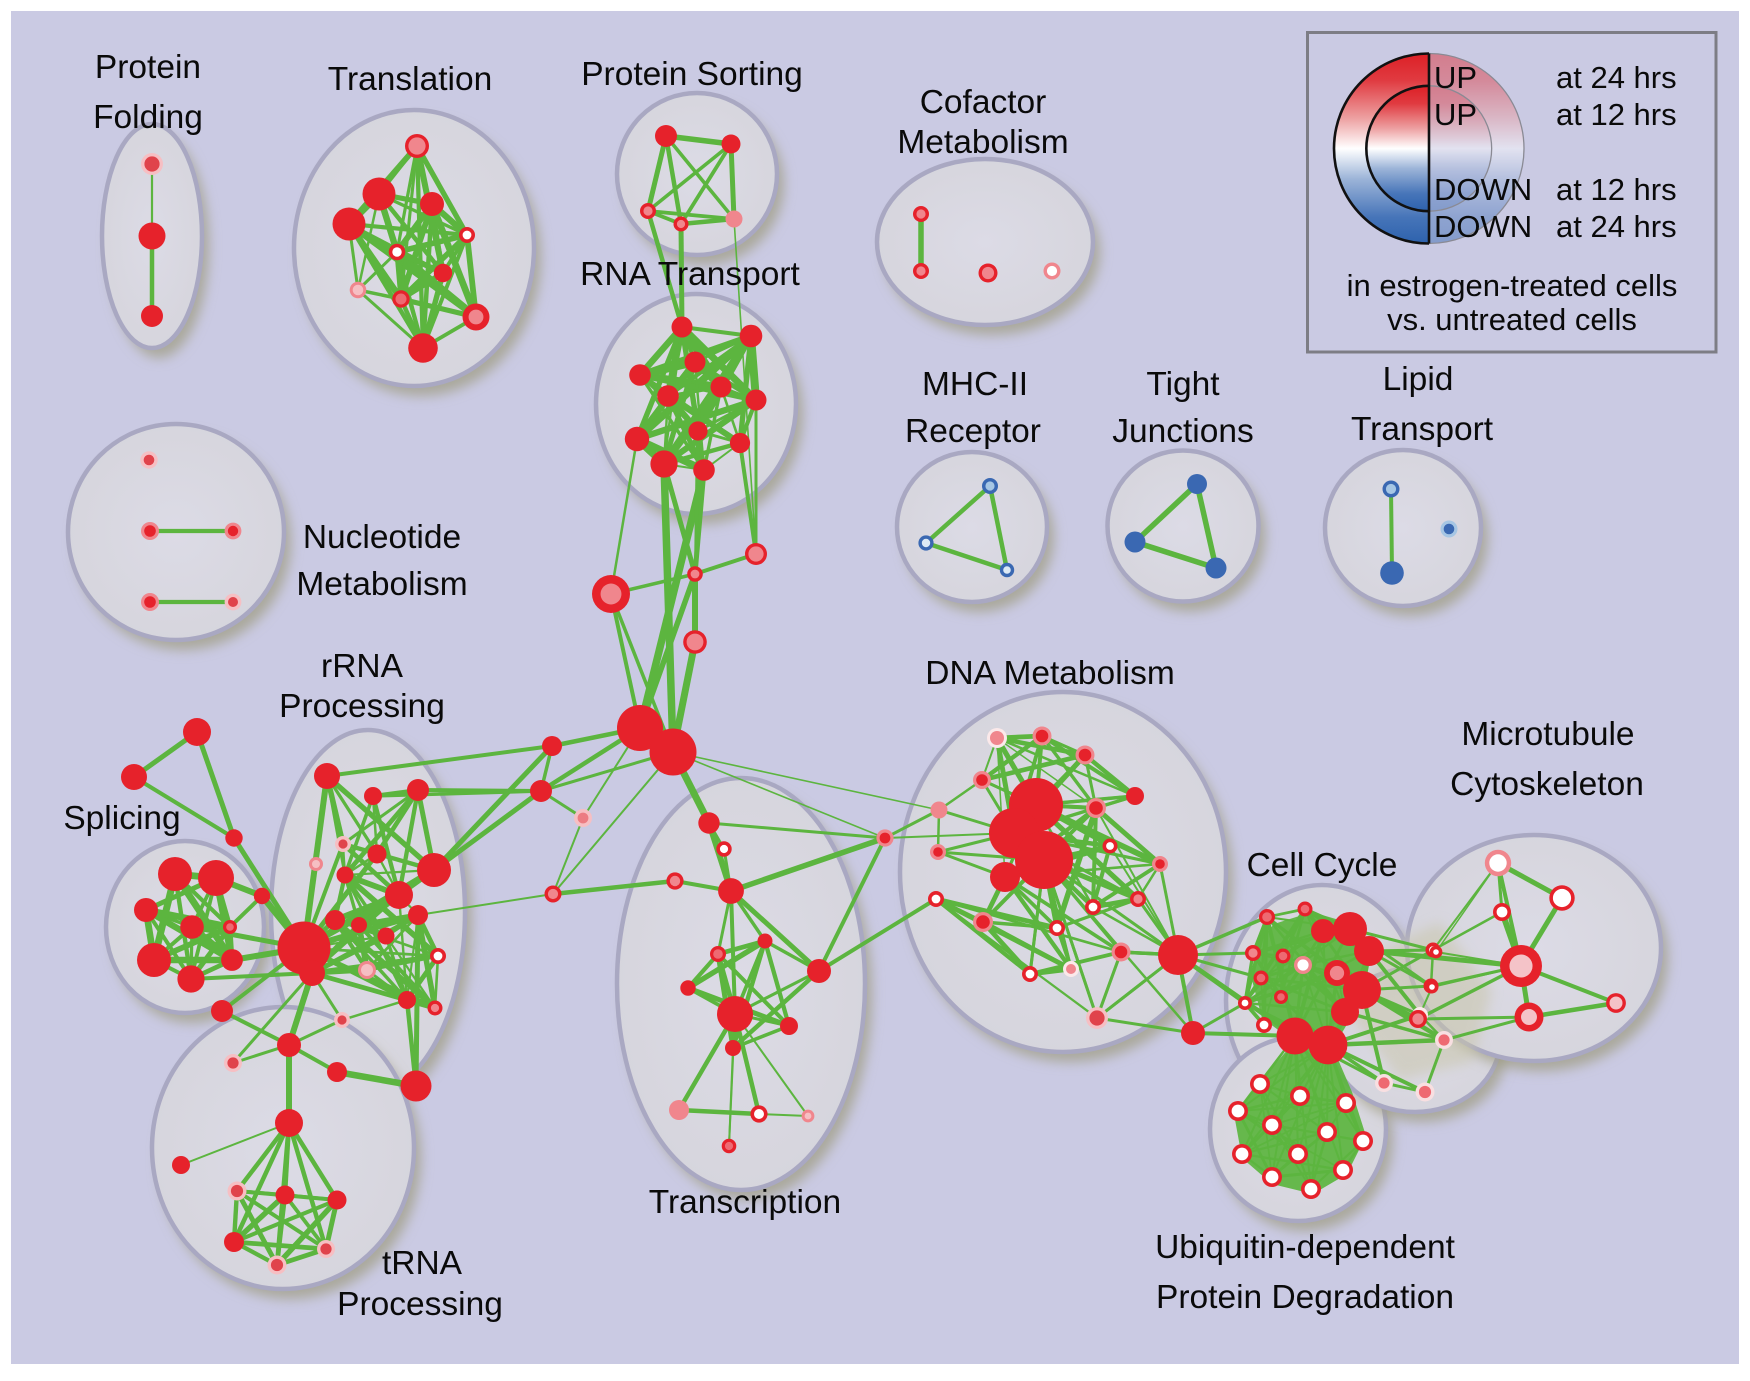 The image size is (1750, 1381). What do you see at coordinates (148, 117) in the screenshot?
I see `svg-text: Folding` at bounding box center [148, 117].